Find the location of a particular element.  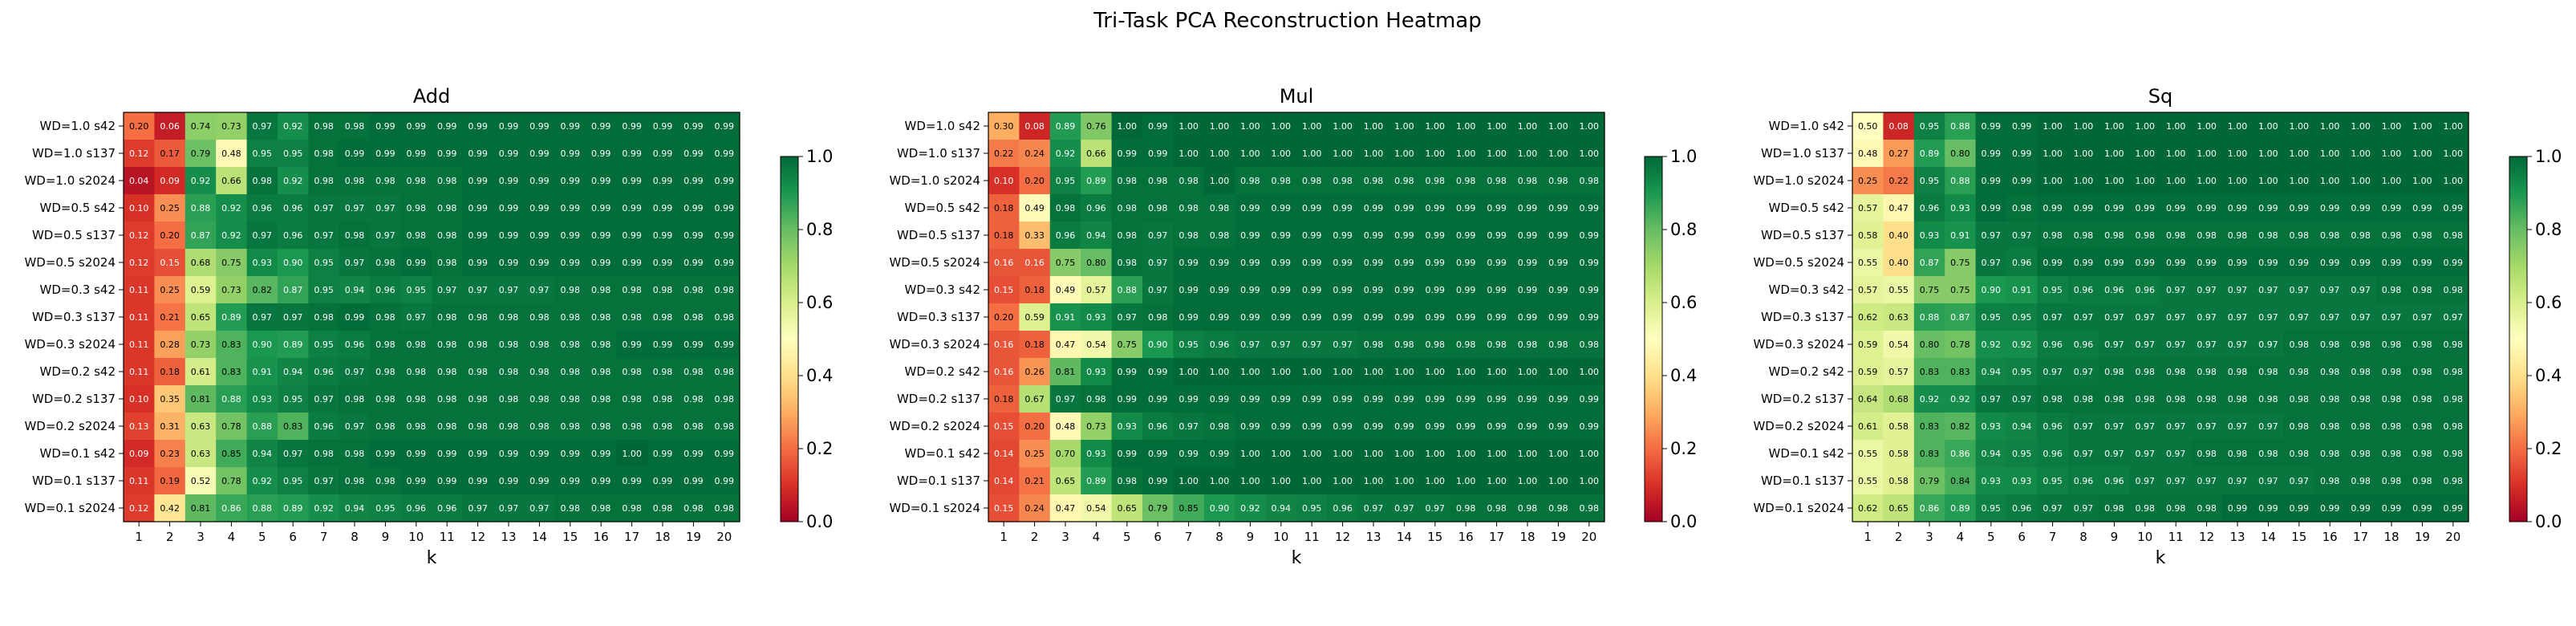

colorbar-gradient is located at coordinates (1653, 339).